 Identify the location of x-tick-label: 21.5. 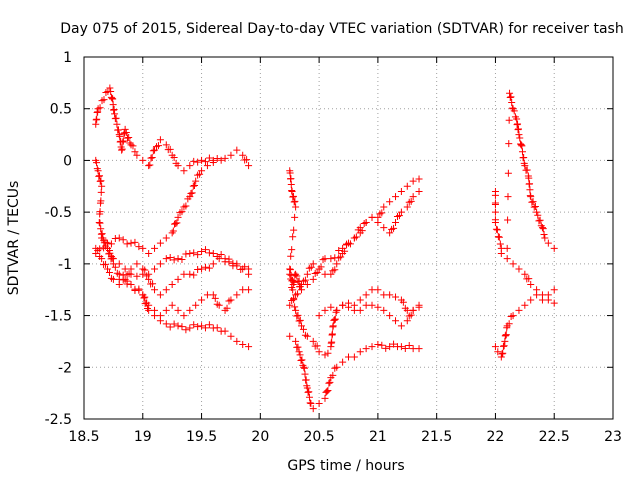
(436, 437).